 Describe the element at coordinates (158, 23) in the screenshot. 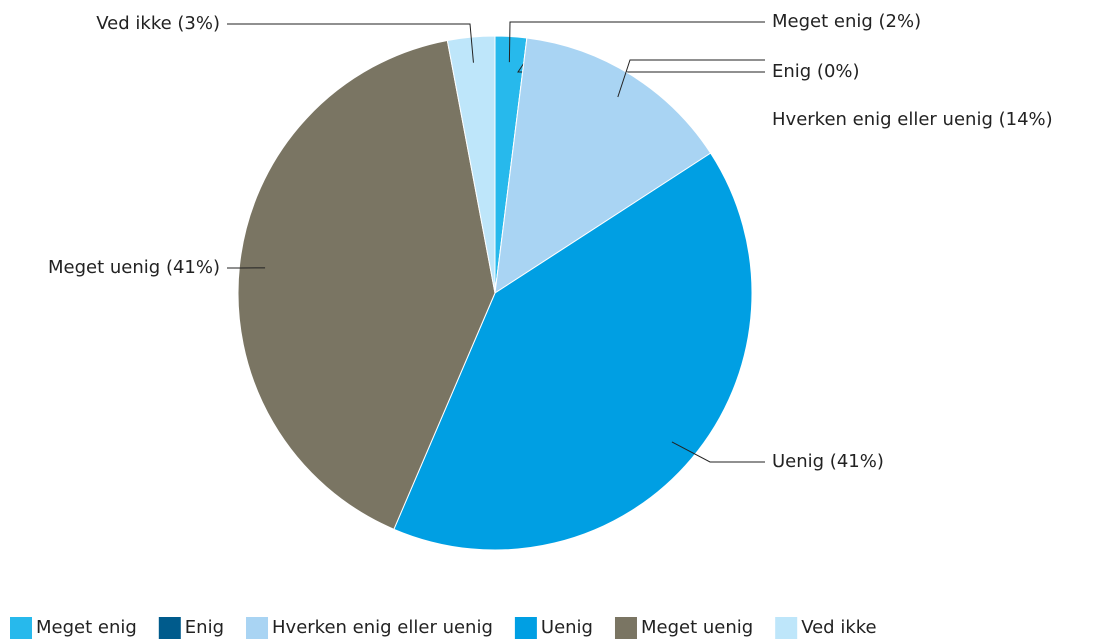

I see `data-label: Ved ikke (3%)` at that location.